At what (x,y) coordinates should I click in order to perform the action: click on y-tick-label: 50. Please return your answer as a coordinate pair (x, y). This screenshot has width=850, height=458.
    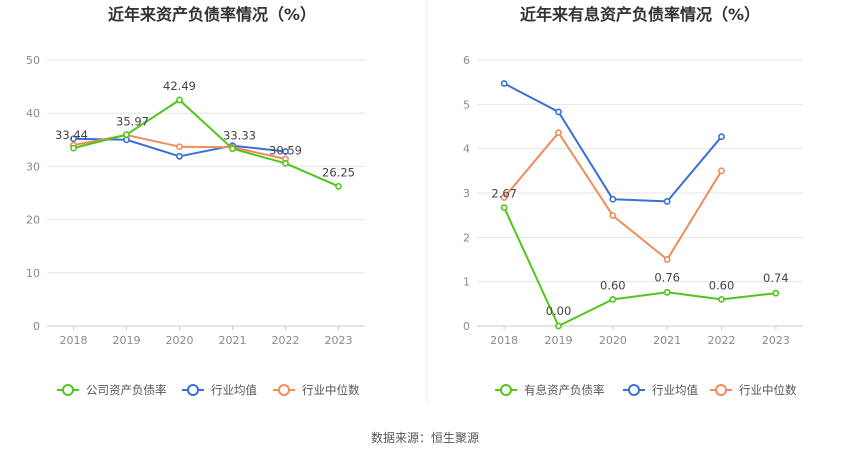
    Looking at the image, I should click on (33, 60).